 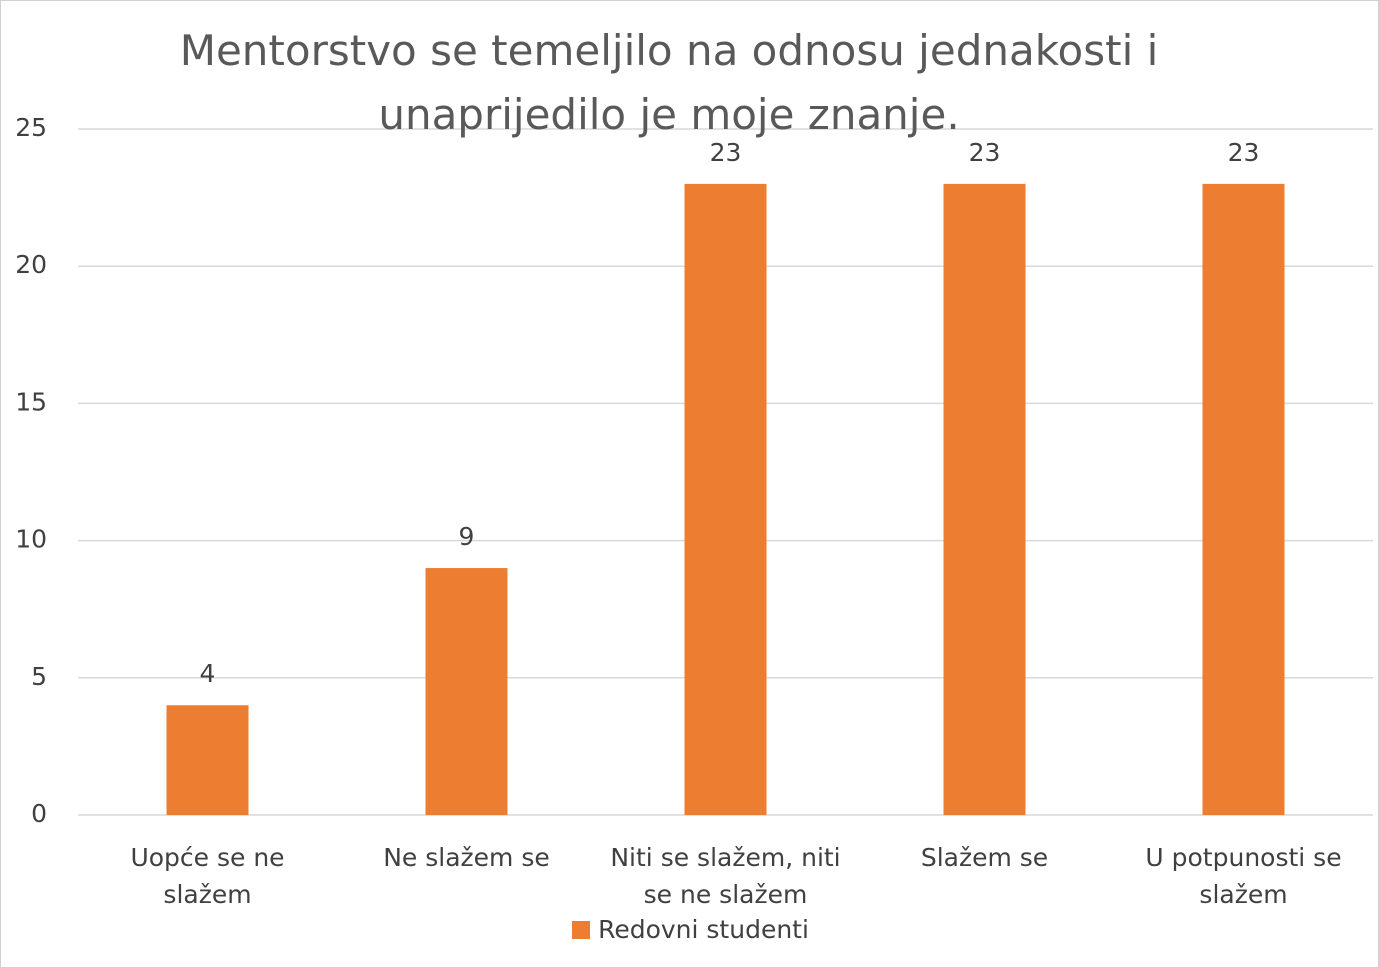 I want to click on x-tick-label: Slažem se, so click(x=984, y=857).